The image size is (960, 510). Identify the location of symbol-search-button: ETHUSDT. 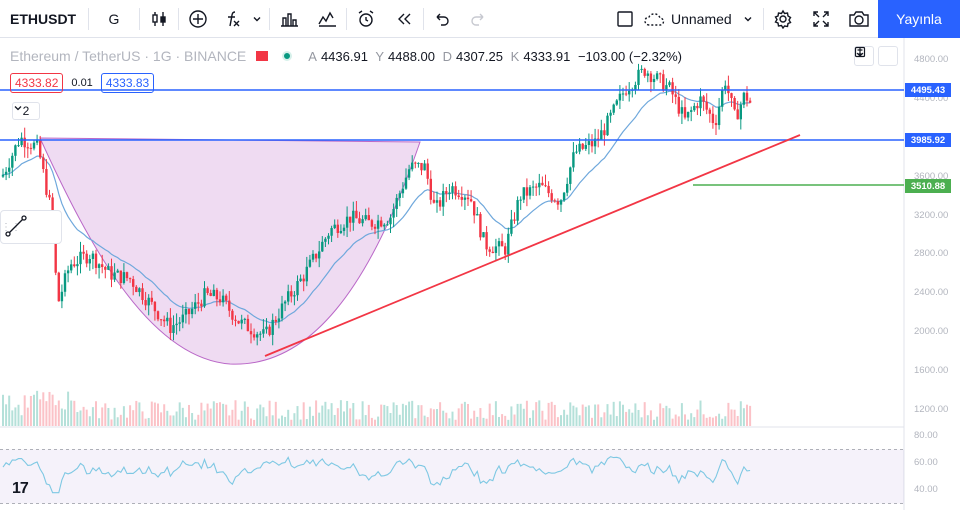
(43, 18).